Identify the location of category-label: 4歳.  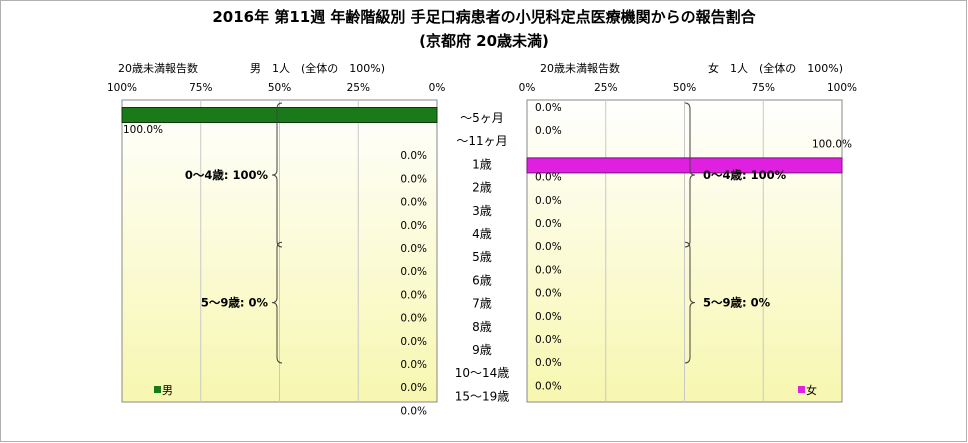
(482, 234).